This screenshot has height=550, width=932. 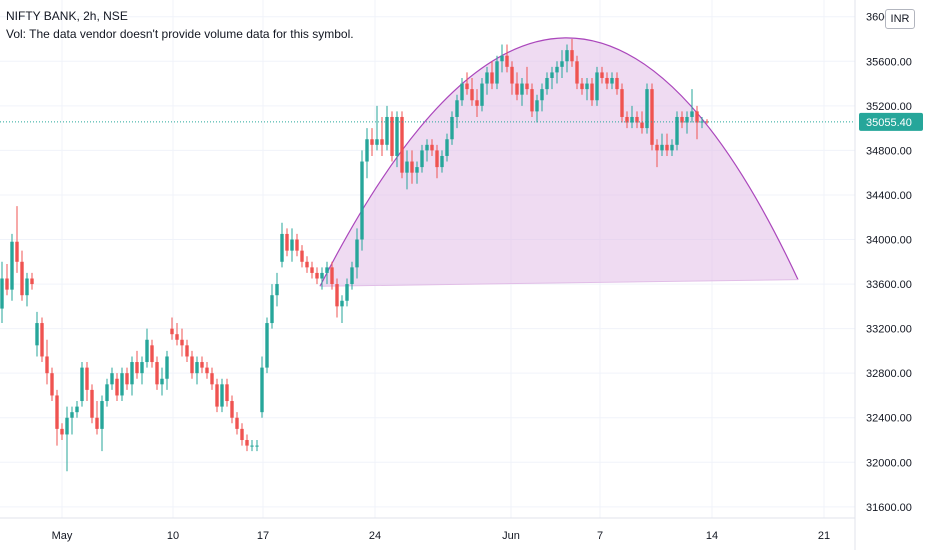 What do you see at coordinates (889, 196) in the screenshot?
I see `price-tick-label: 34400.00` at bounding box center [889, 196].